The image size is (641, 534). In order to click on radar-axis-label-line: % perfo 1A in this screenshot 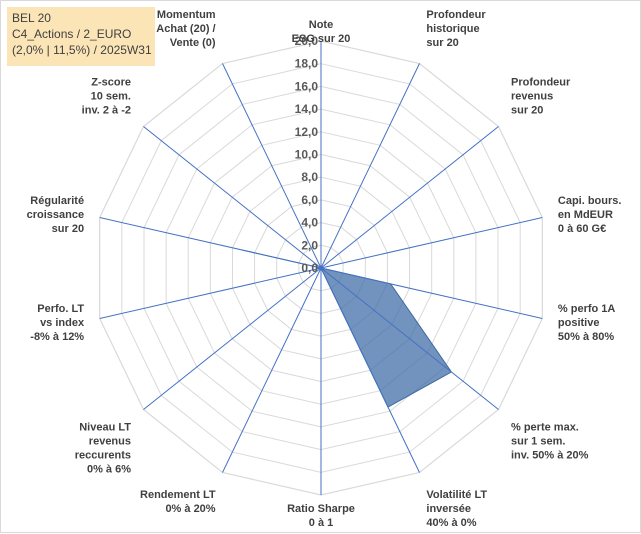, I will do `click(587, 309)`.